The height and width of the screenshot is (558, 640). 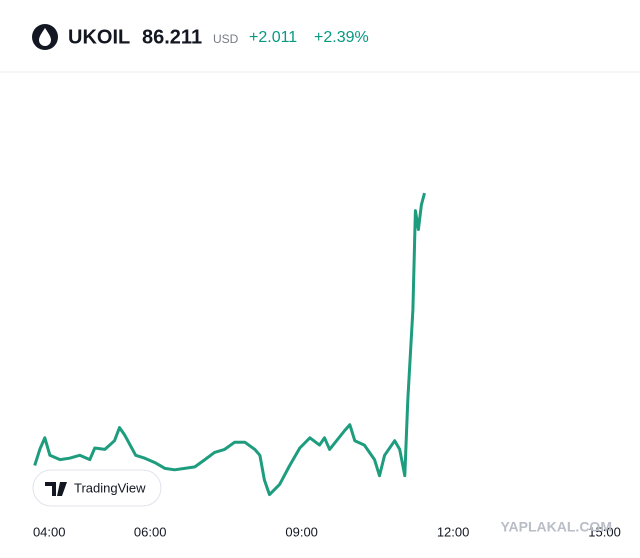 What do you see at coordinates (49, 531) in the screenshot?
I see `x-tick-label: 04:00` at bounding box center [49, 531].